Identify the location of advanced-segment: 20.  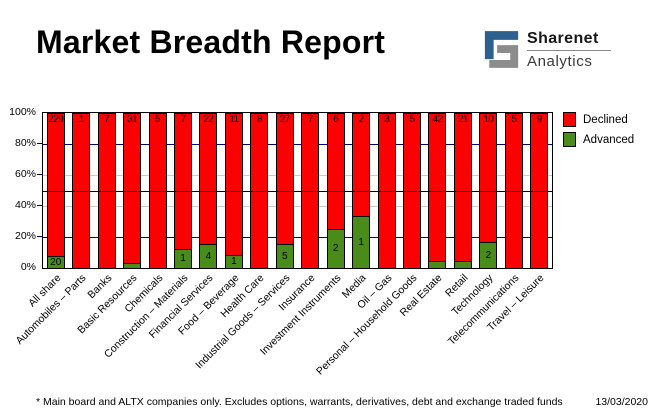
(55, 262).